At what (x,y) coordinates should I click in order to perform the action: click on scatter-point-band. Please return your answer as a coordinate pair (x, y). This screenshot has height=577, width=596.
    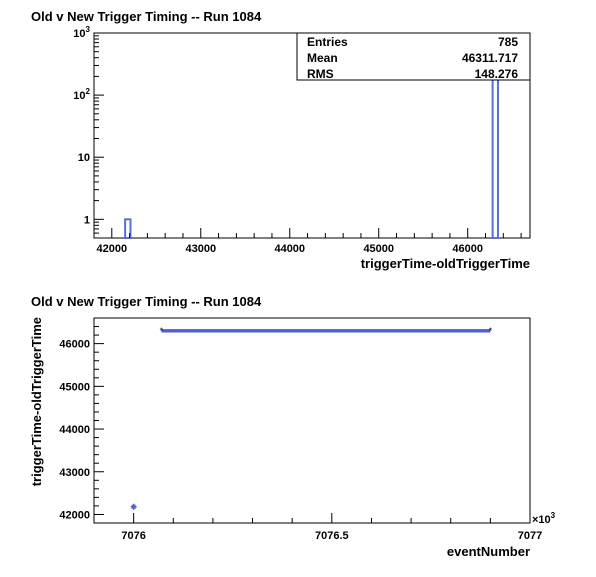
    Looking at the image, I should click on (326, 331).